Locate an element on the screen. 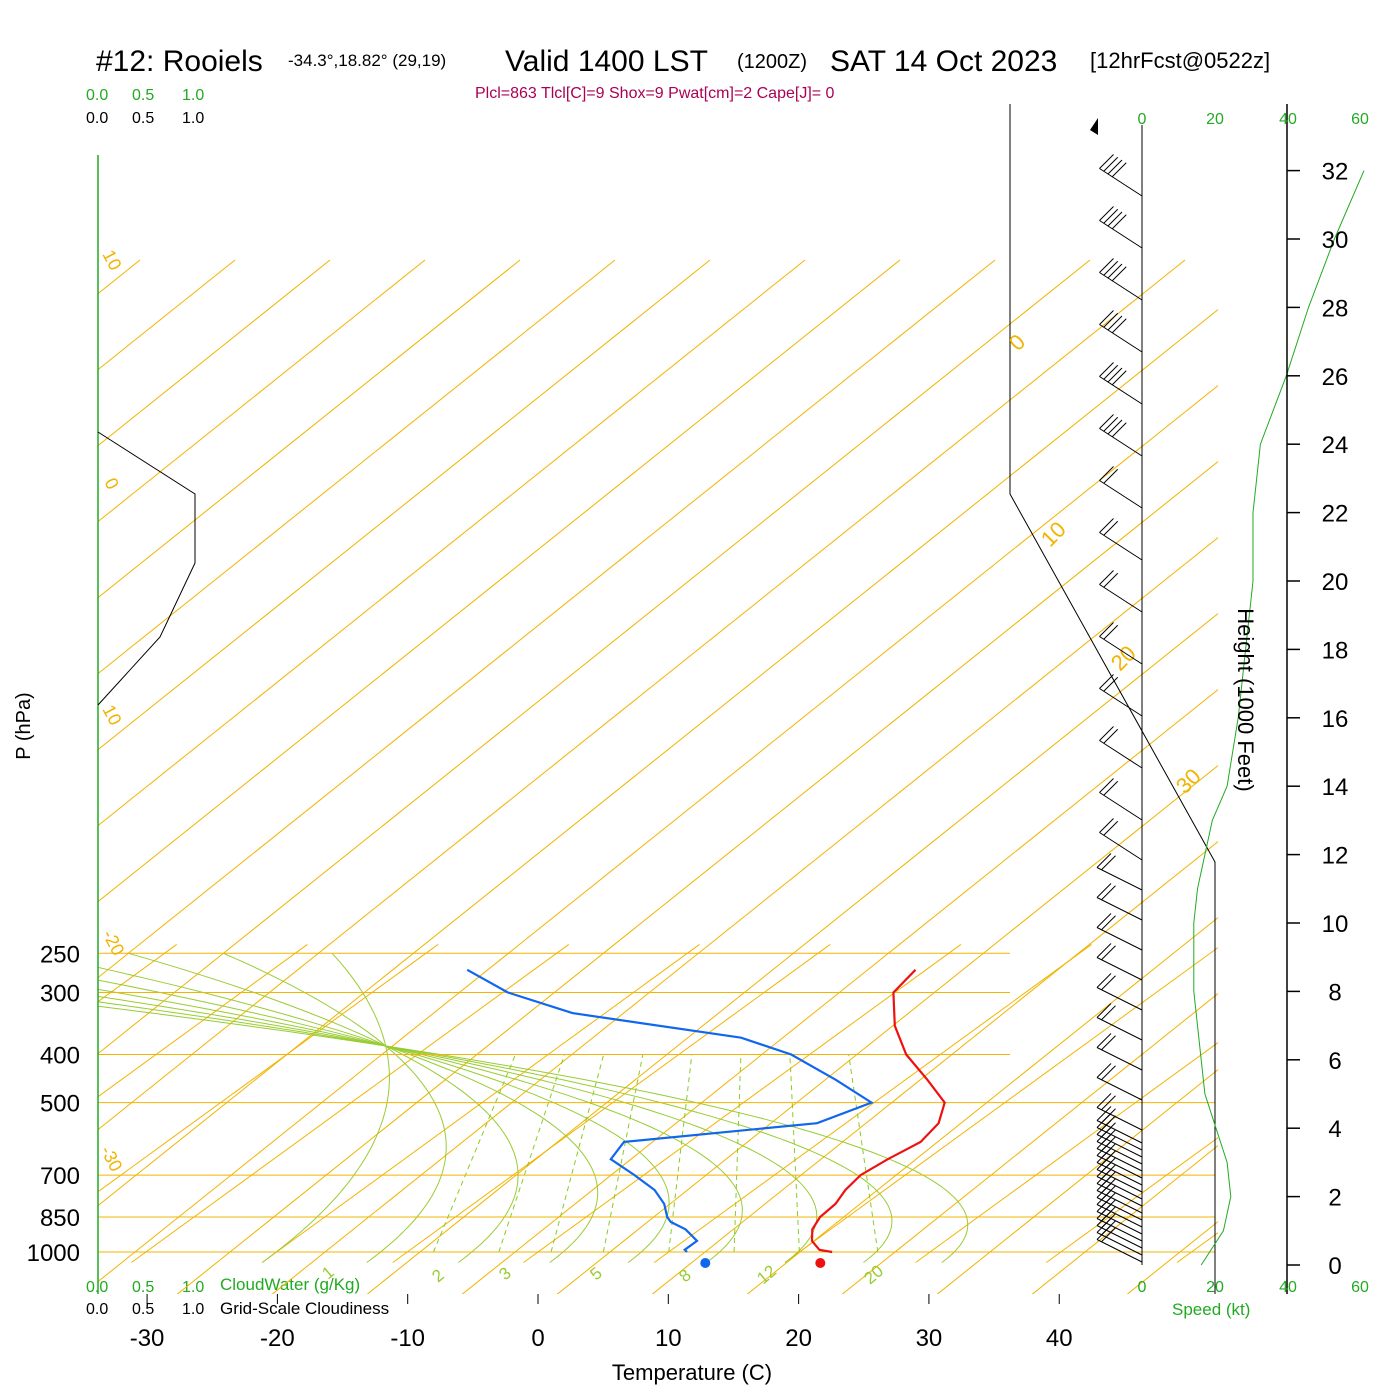 This screenshot has width=1400, height=1400. cloudwater-btick-1: 1.0 is located at coordinates (193, 1287).